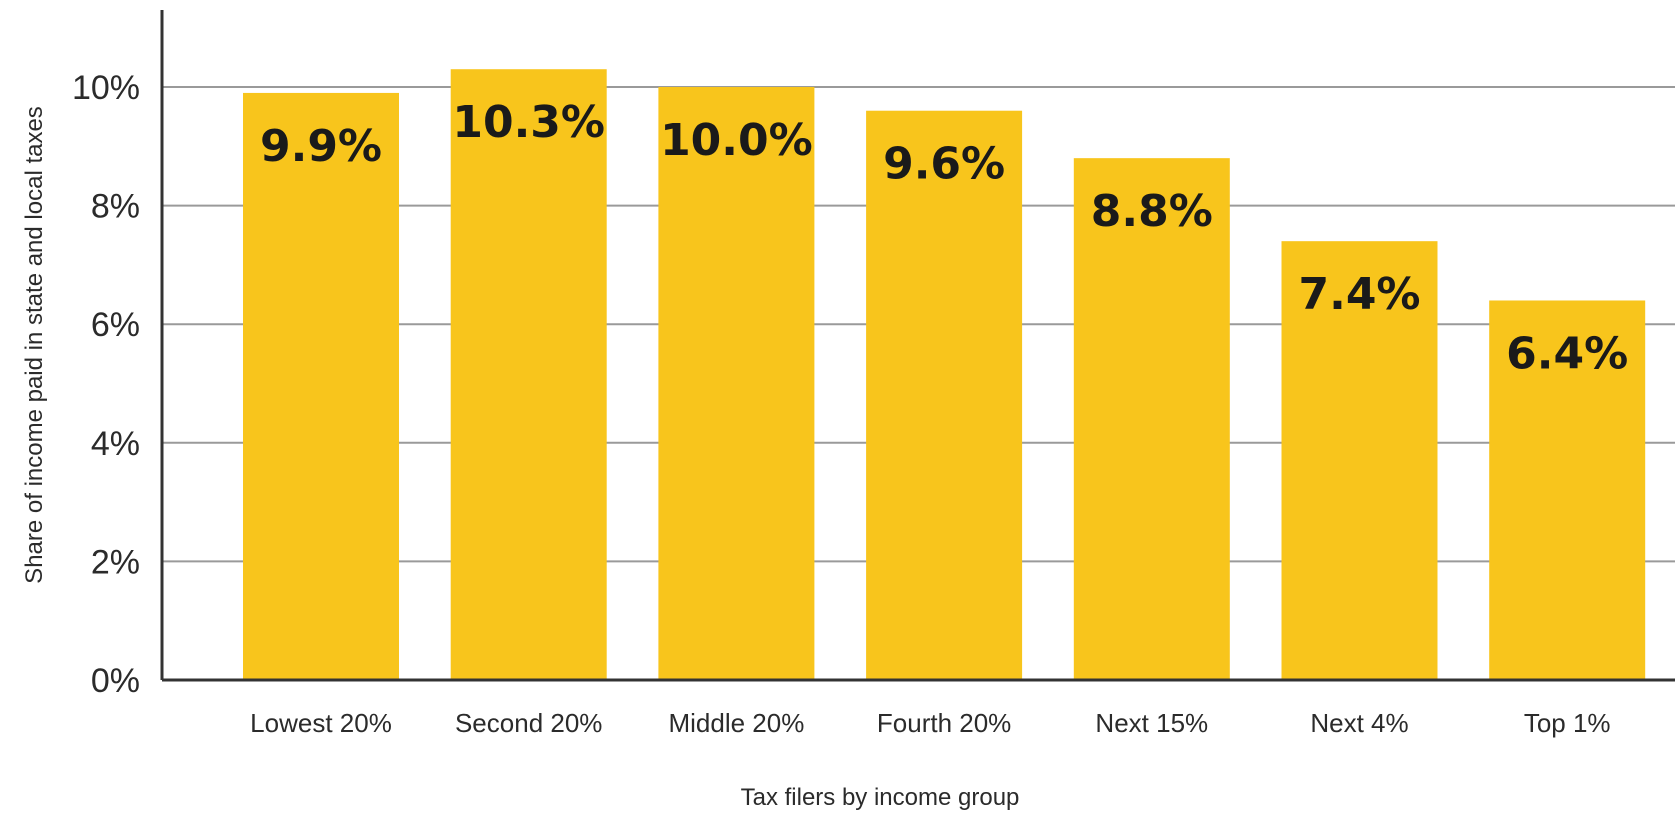 This screenshot has height=816, width=1675. I want to click on y-tick-labels: 0% 2% 4% 6% 8% 10%, so click(106, 384).